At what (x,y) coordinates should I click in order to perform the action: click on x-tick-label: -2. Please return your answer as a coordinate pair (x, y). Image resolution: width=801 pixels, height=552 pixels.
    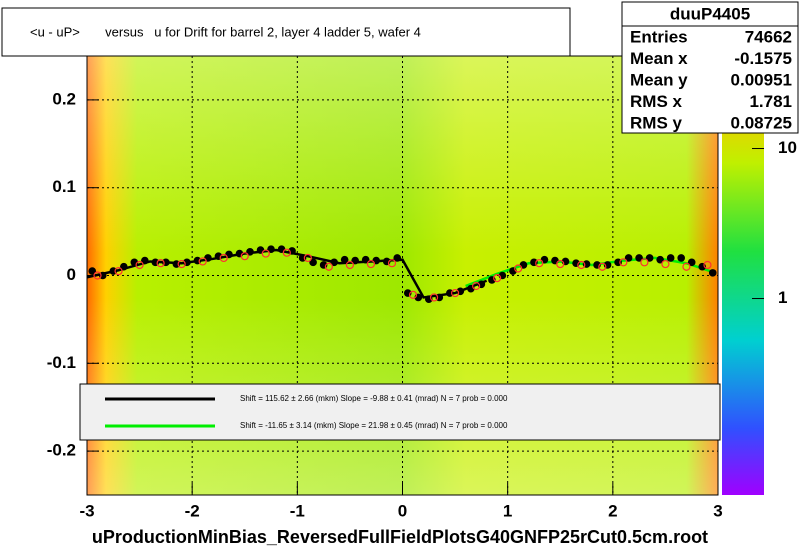
    Looking at the image, I should click on (192, 510).